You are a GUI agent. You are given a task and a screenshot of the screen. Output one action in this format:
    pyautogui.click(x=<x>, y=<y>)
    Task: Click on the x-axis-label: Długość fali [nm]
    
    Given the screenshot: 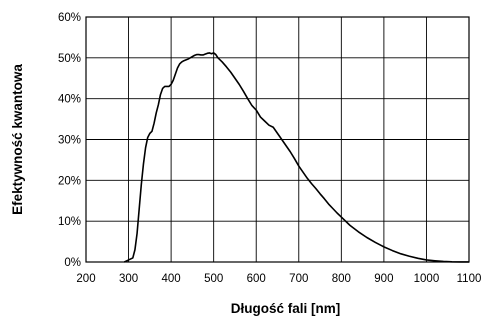 What is the action you would take?
    pyautogui.click(x=286, y=308)
    